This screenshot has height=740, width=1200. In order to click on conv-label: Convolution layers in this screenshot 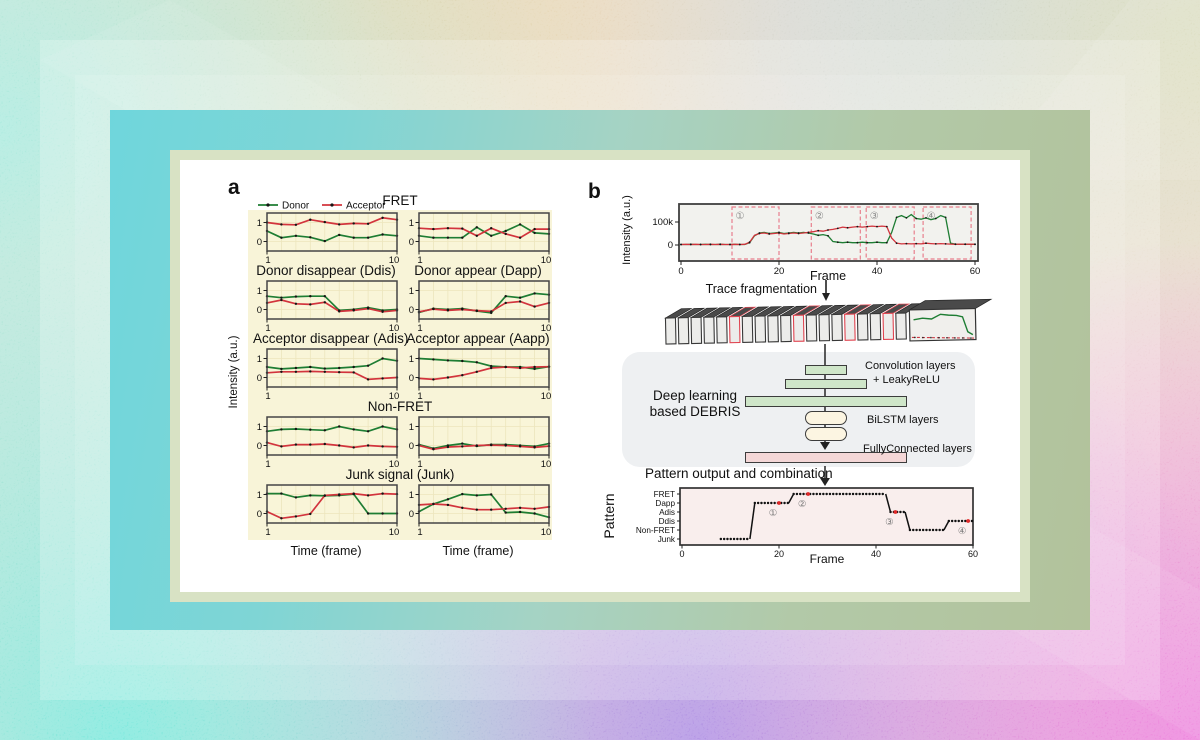, I will do `click(910, 366)`.